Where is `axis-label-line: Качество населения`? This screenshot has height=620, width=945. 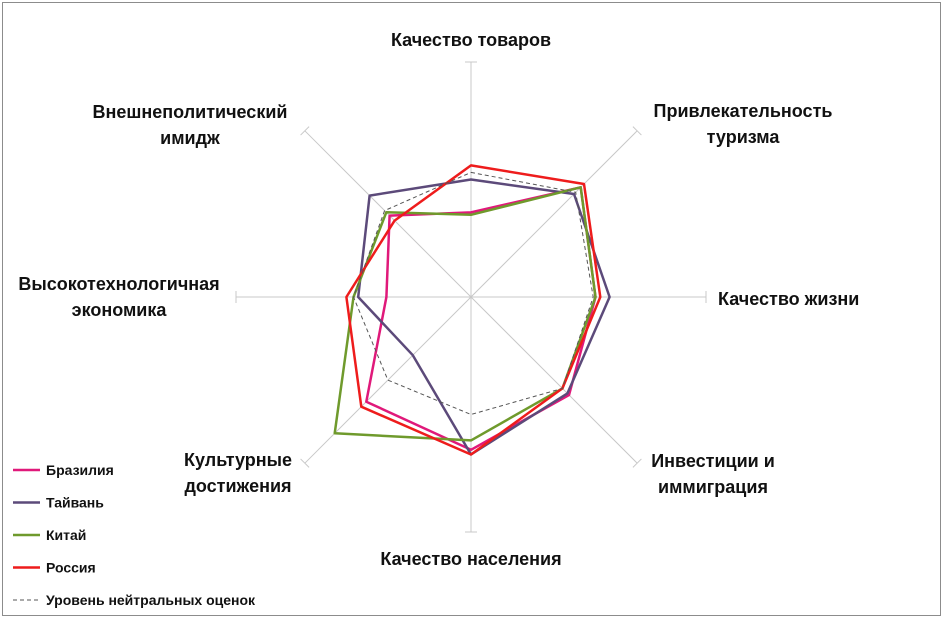
axis-label-line: Качество населения is located at coordinates (470, 559).